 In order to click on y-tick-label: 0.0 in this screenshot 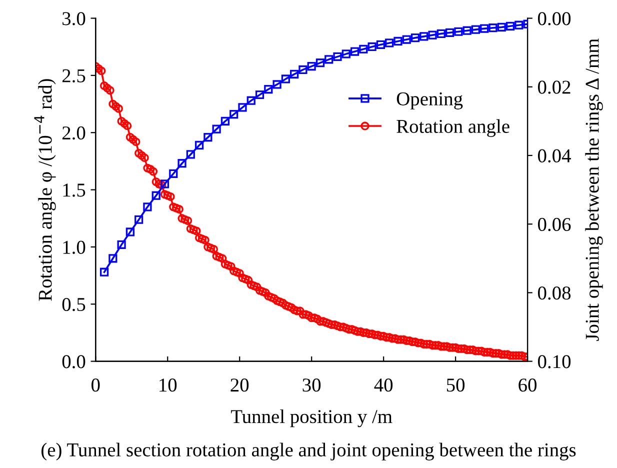, I will do `click(74, 361)`.